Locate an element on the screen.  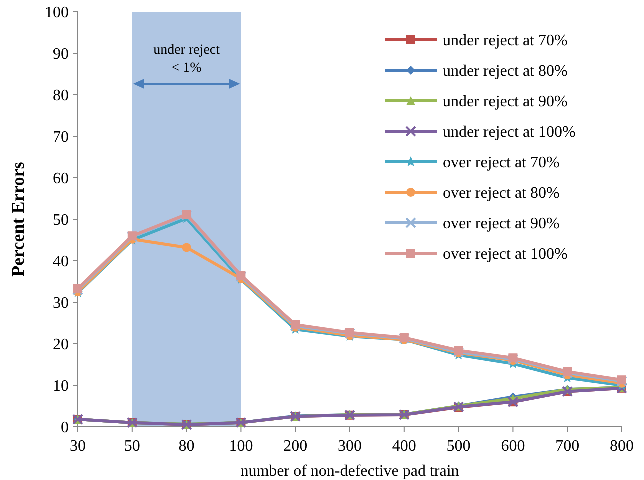
legend-label: under reject at 100% is located at coordinates (509, 133).